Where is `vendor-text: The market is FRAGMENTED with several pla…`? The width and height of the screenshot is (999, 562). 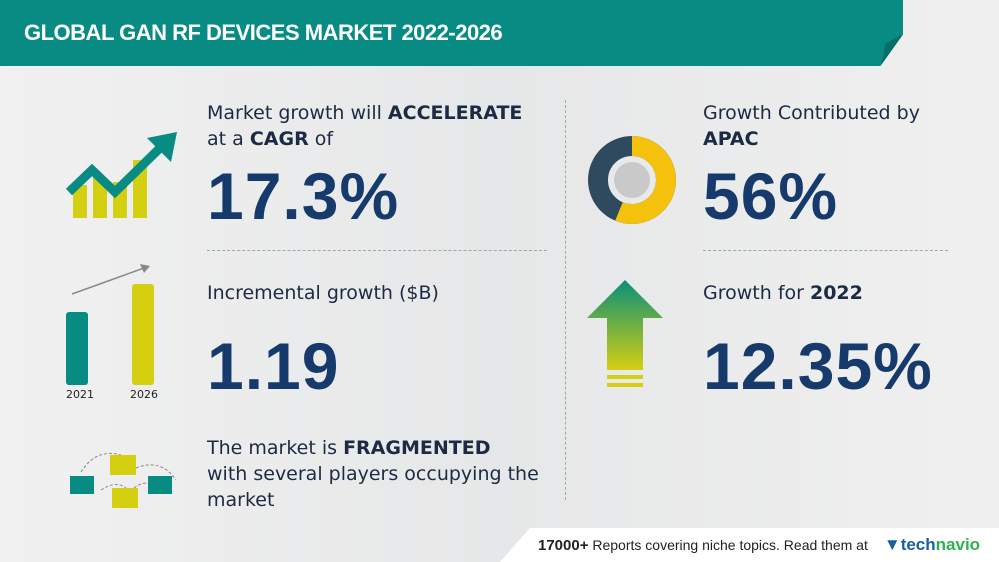
vendor-text: The market is FRAGMENTED with several pla… is located at coordinates (373, 474).